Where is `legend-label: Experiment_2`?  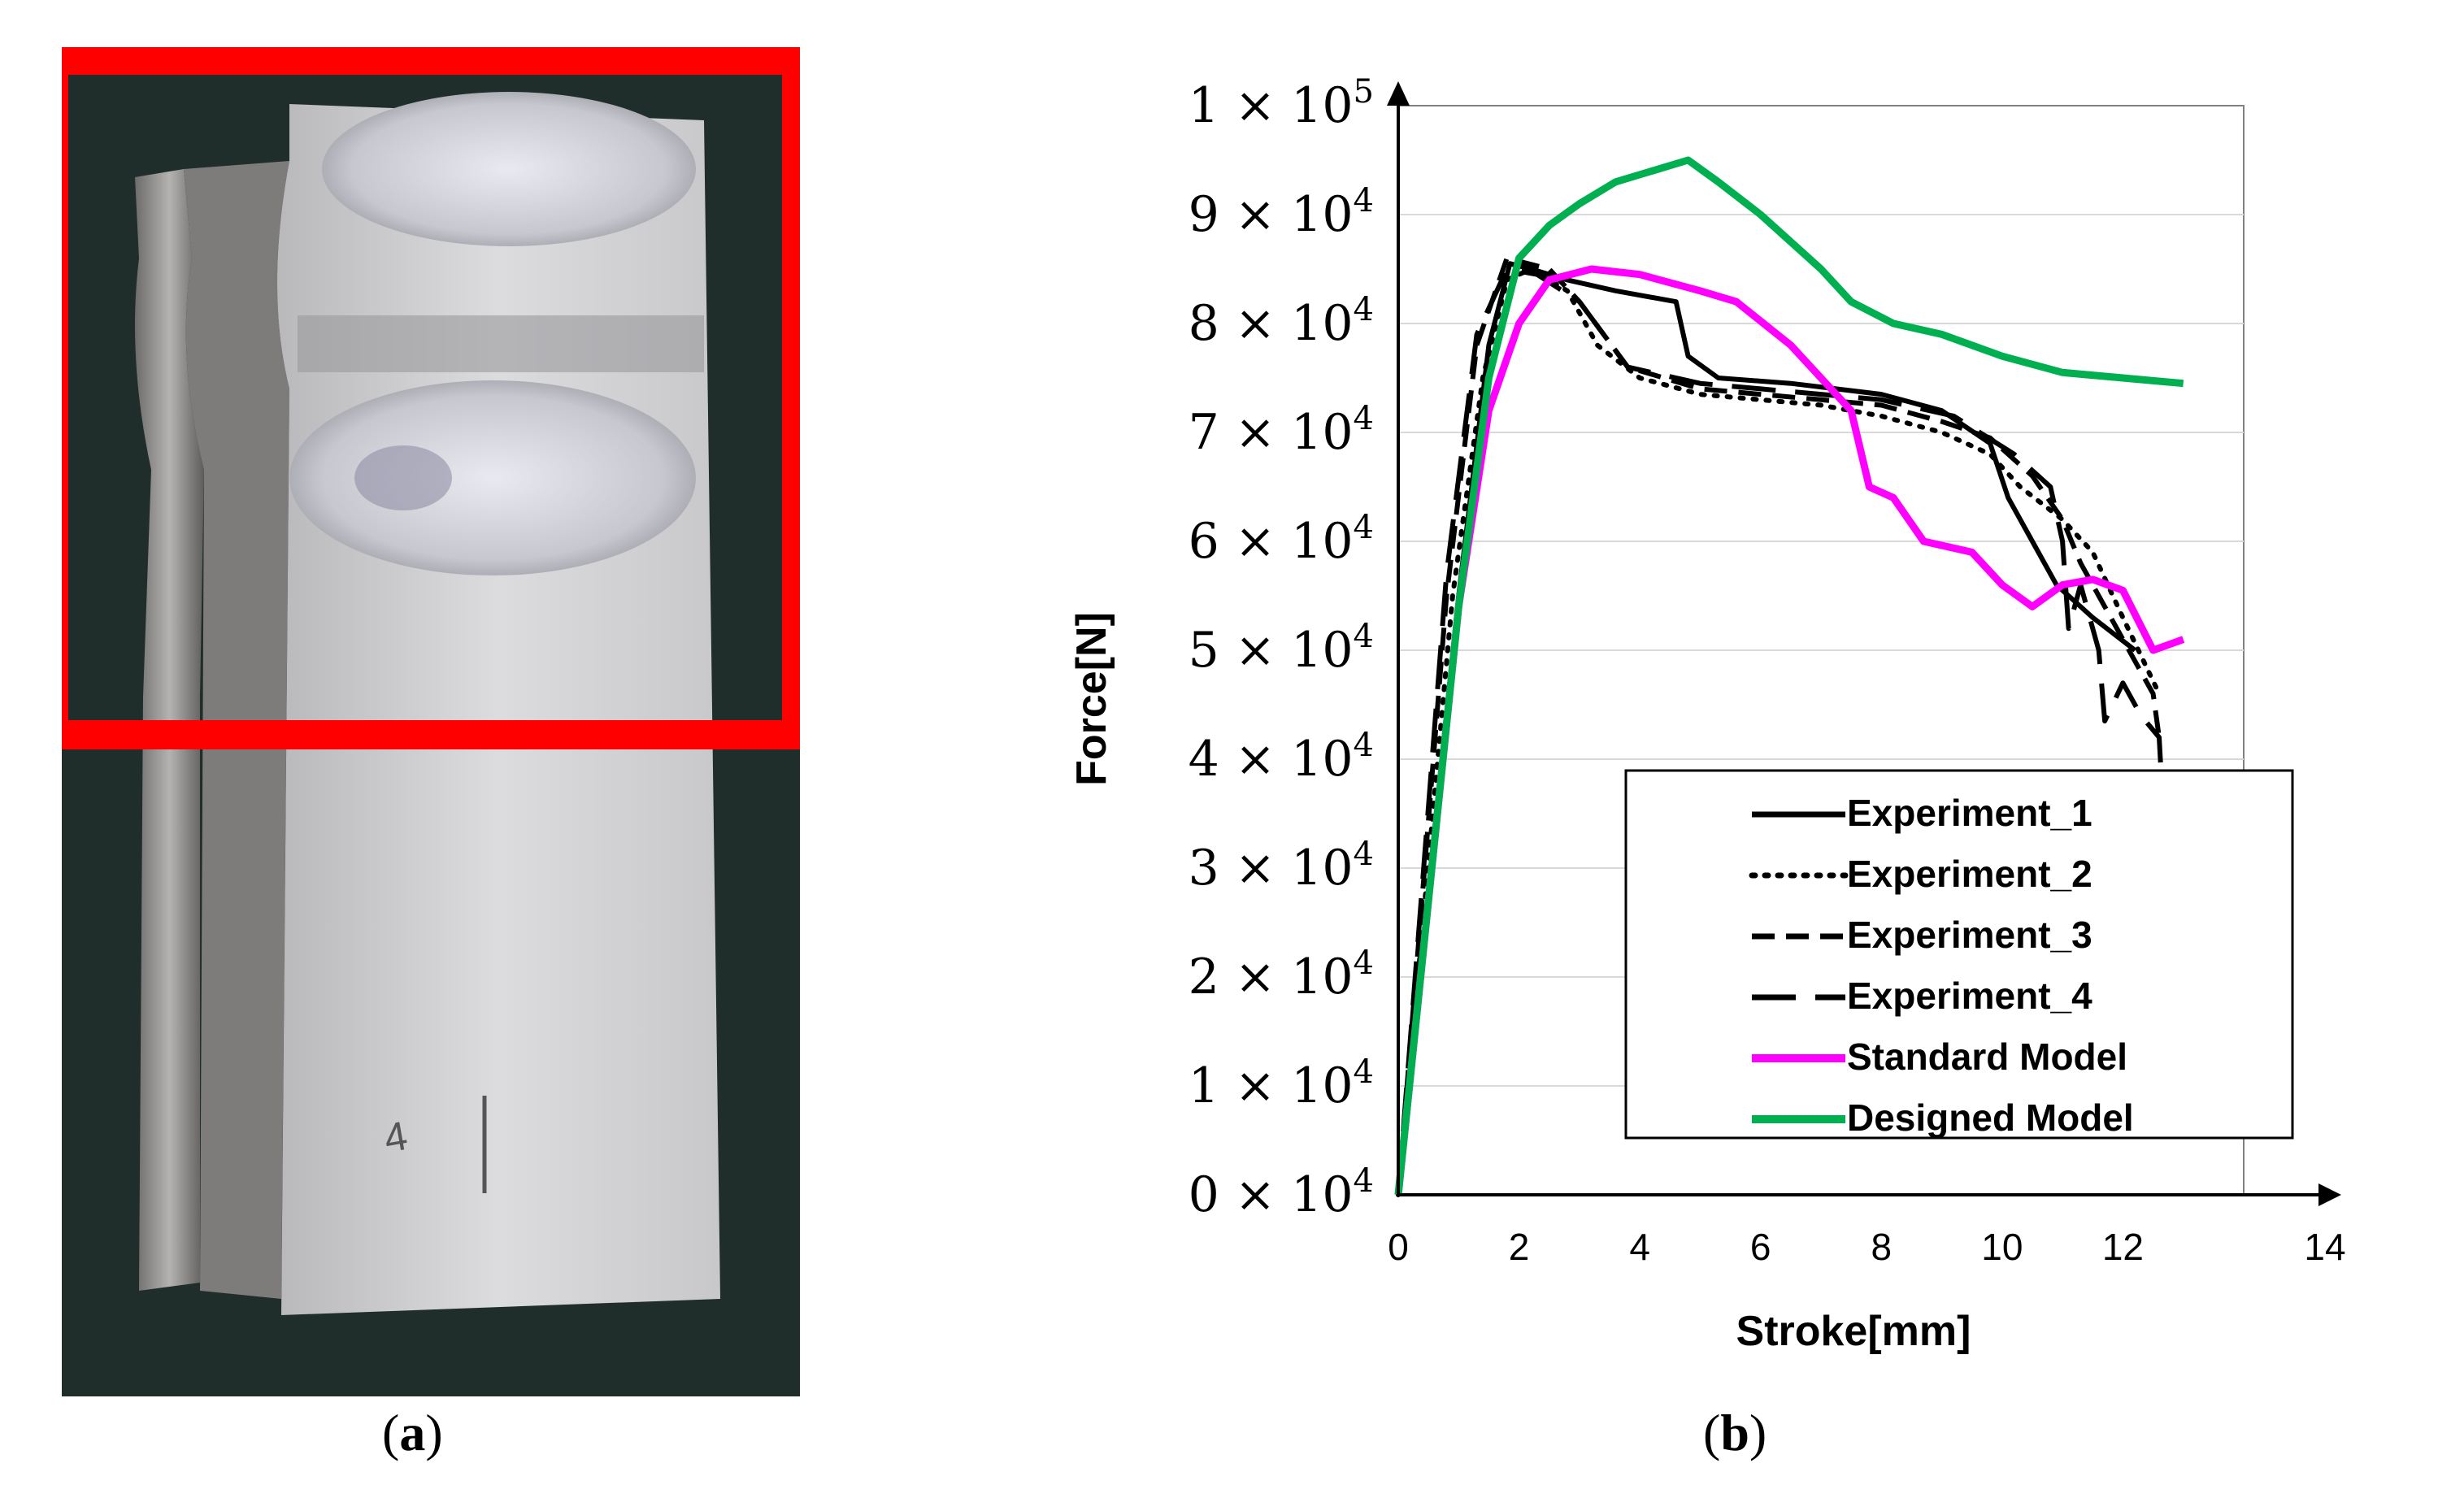 legend-label: Experiment_2 is located at coordinates (1969, 874).